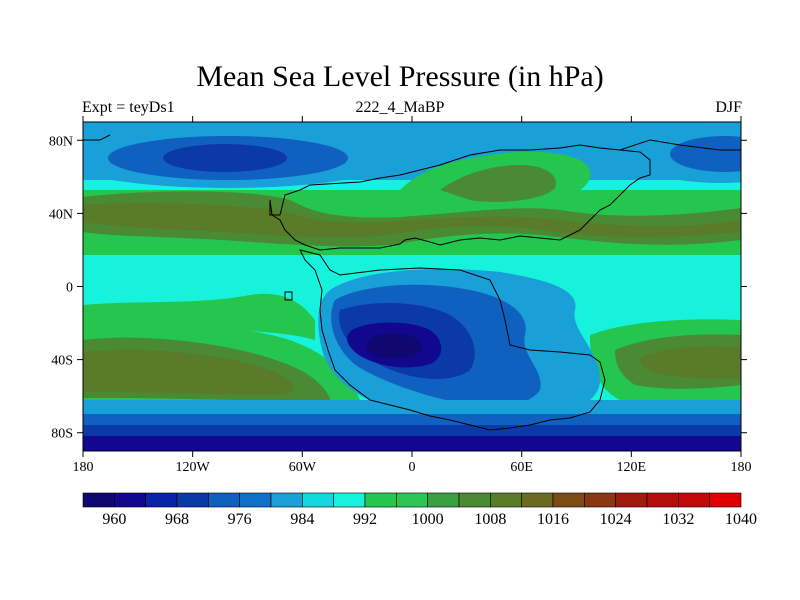  I want to click on colorbar-label: 960, so click(114, 519).